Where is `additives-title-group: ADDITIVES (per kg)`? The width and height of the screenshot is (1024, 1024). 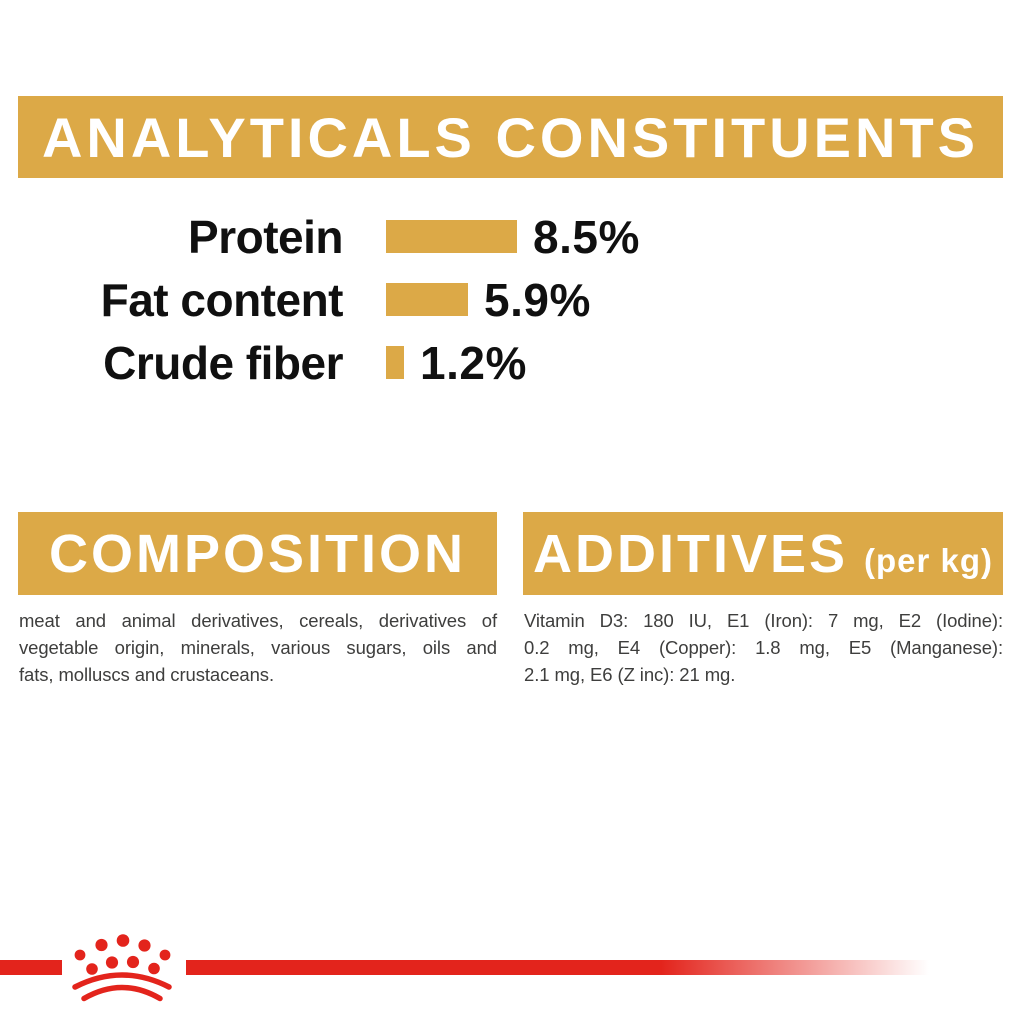
additives-title-group: ADDITIVES (per kg) is located at coordinates (763, 554).